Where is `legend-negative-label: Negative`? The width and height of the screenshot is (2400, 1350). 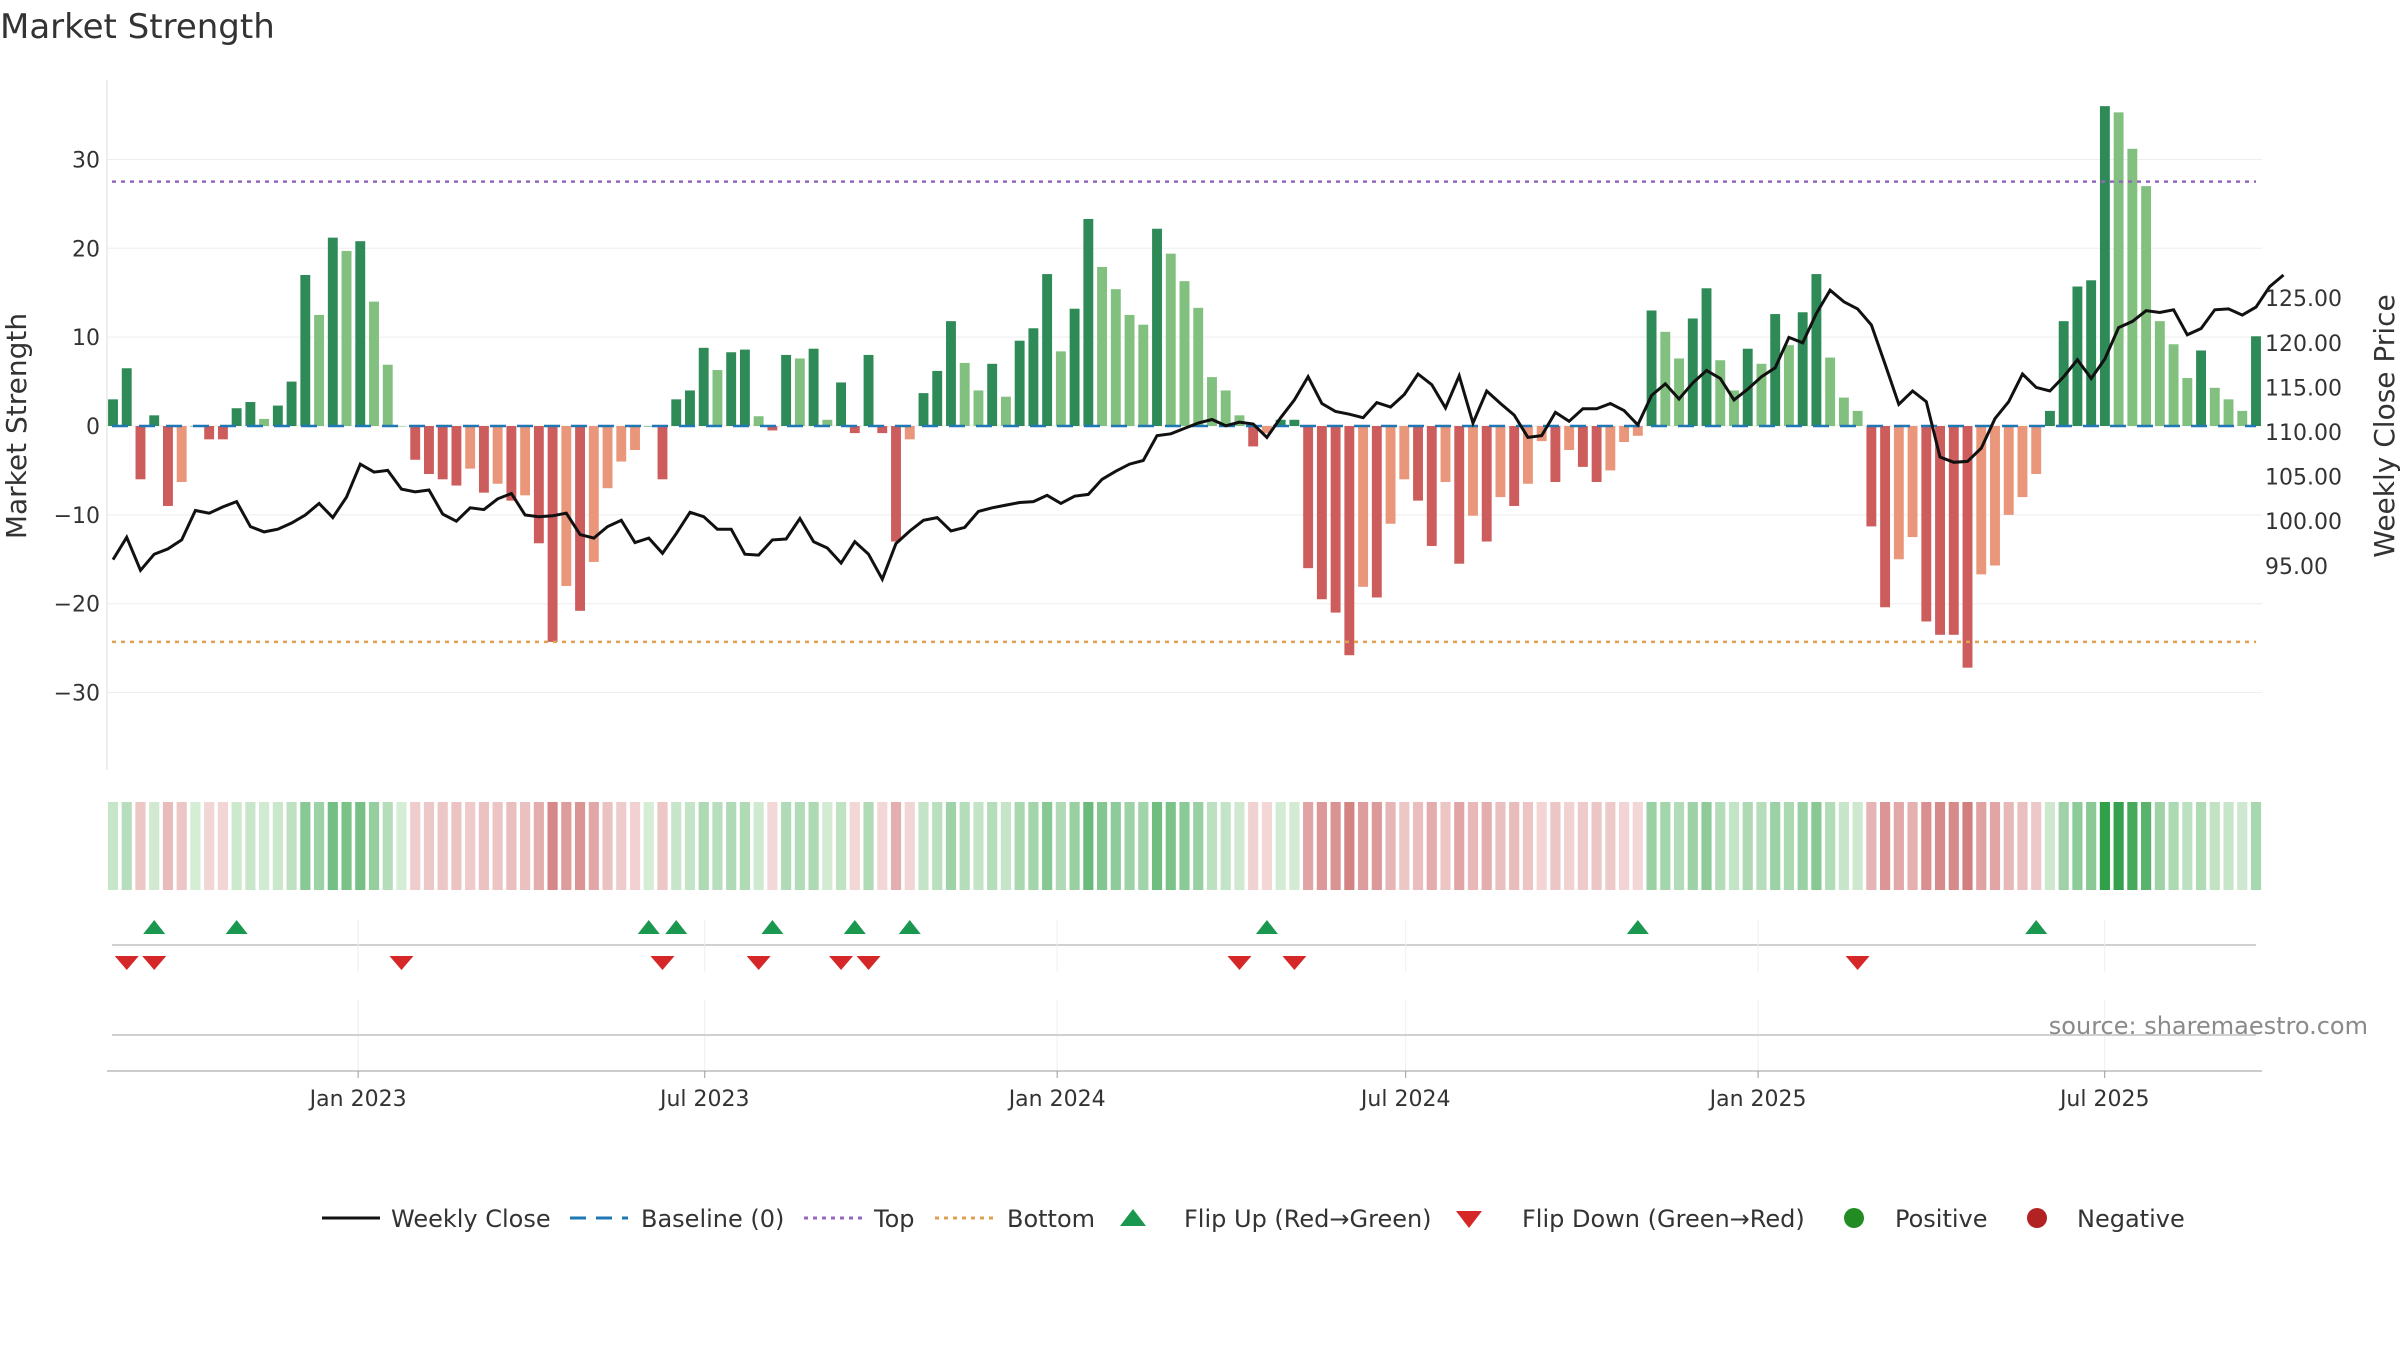 legend-negative-label: Negative is located at coordinates (2131, 1219).